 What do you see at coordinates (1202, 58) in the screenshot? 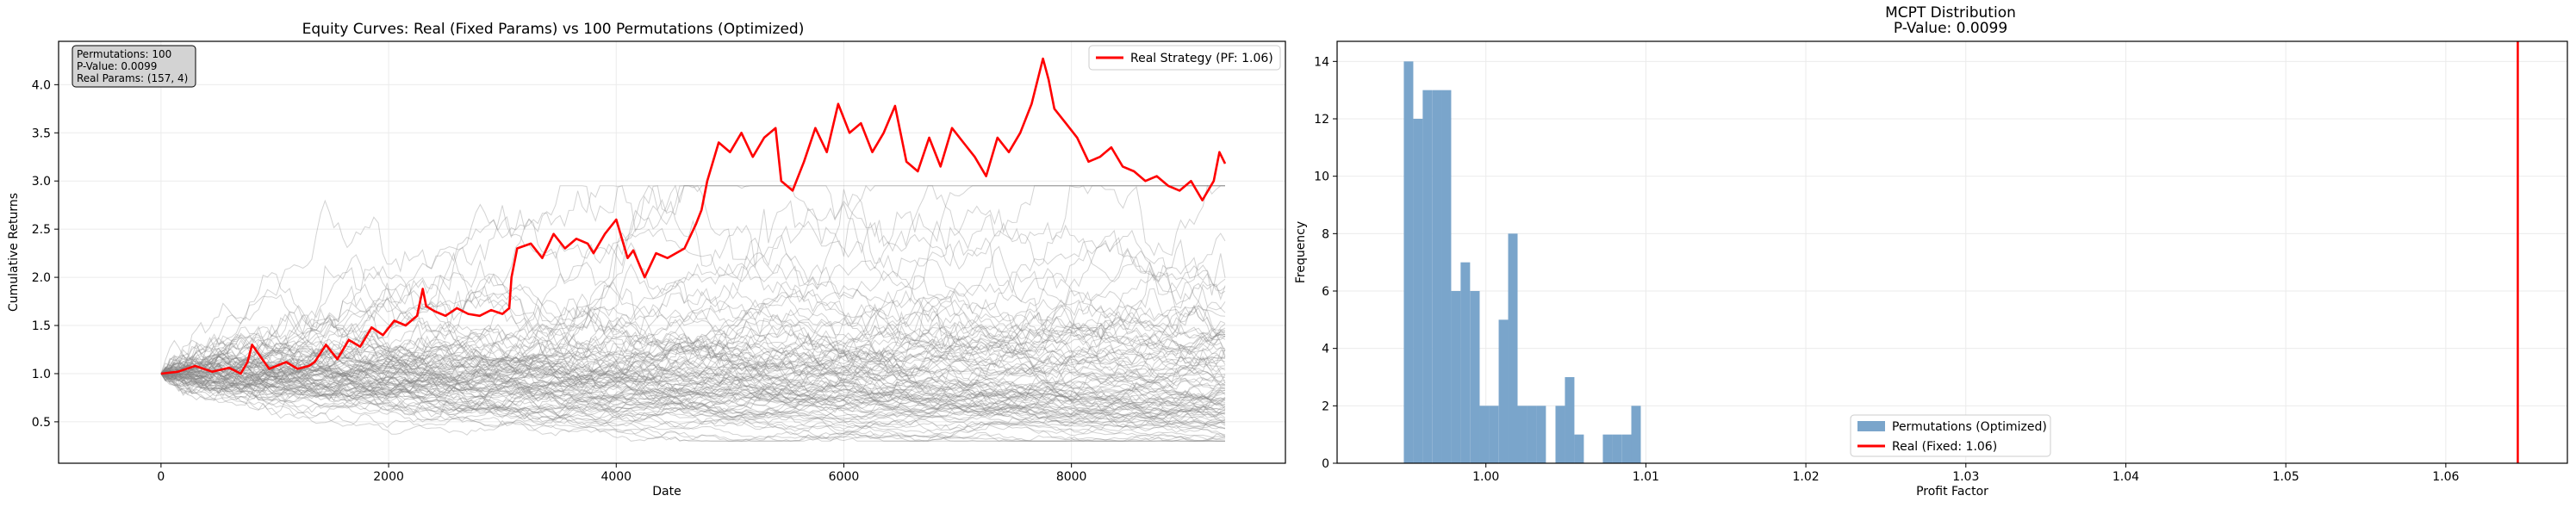
I see `left-legend-real-label: Real Strategy (PF: 1.06)` at bounding box center [1202, 58].